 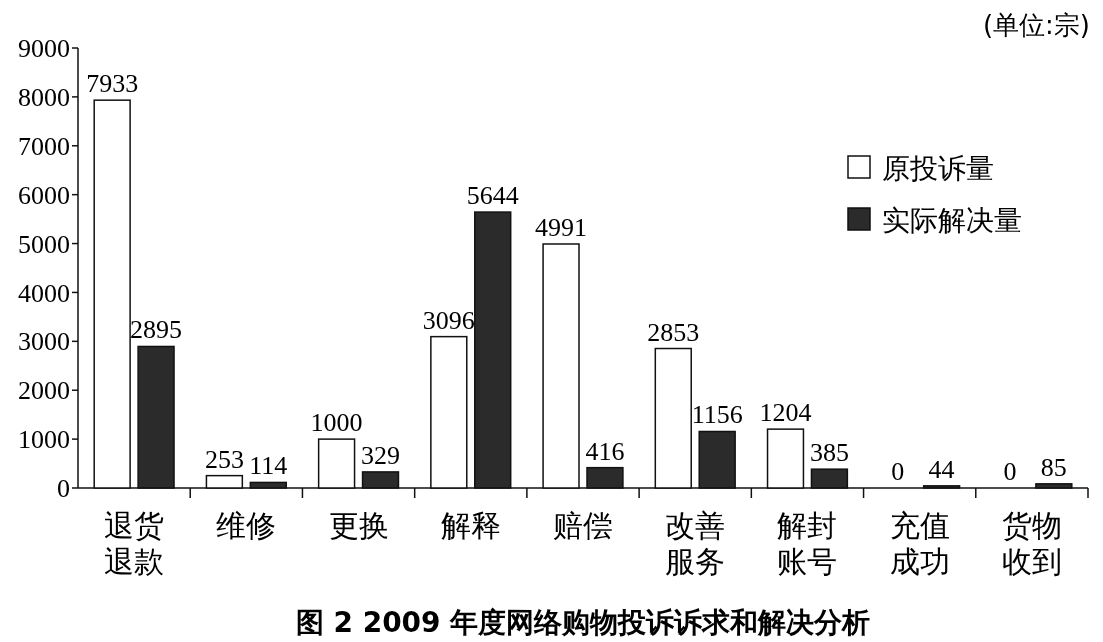 What do you see at coordinates (1031, 543) in the screenshot?
I see `x-tick-label: 货物收到` at bounding box center [1031, 543].